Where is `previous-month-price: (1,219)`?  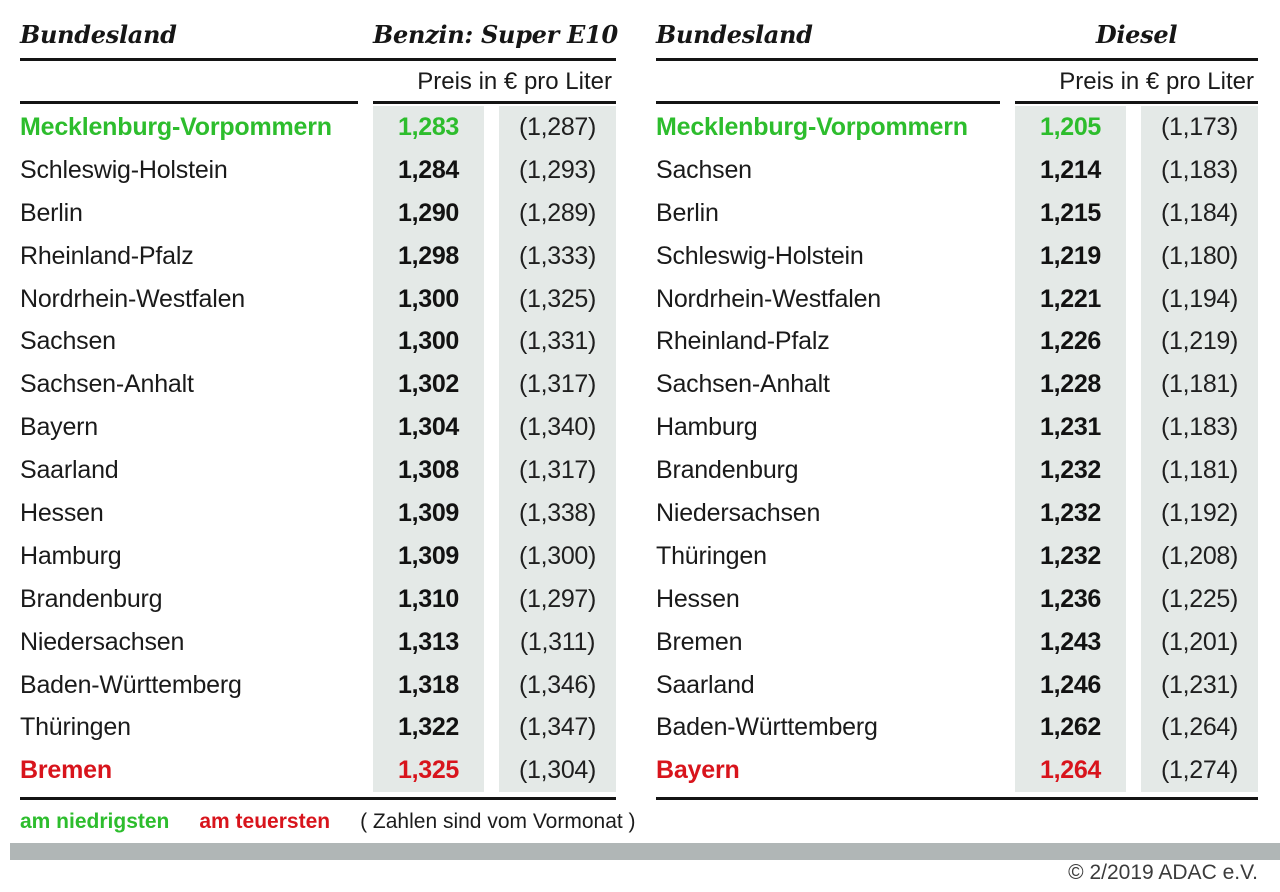
previous-month-price: (1,219) is located at coordinates (1199, 342).